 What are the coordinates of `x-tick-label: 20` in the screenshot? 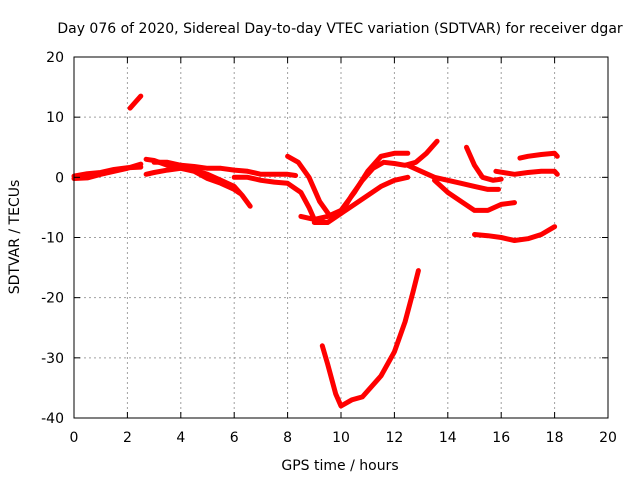 It's located at (608, 438).